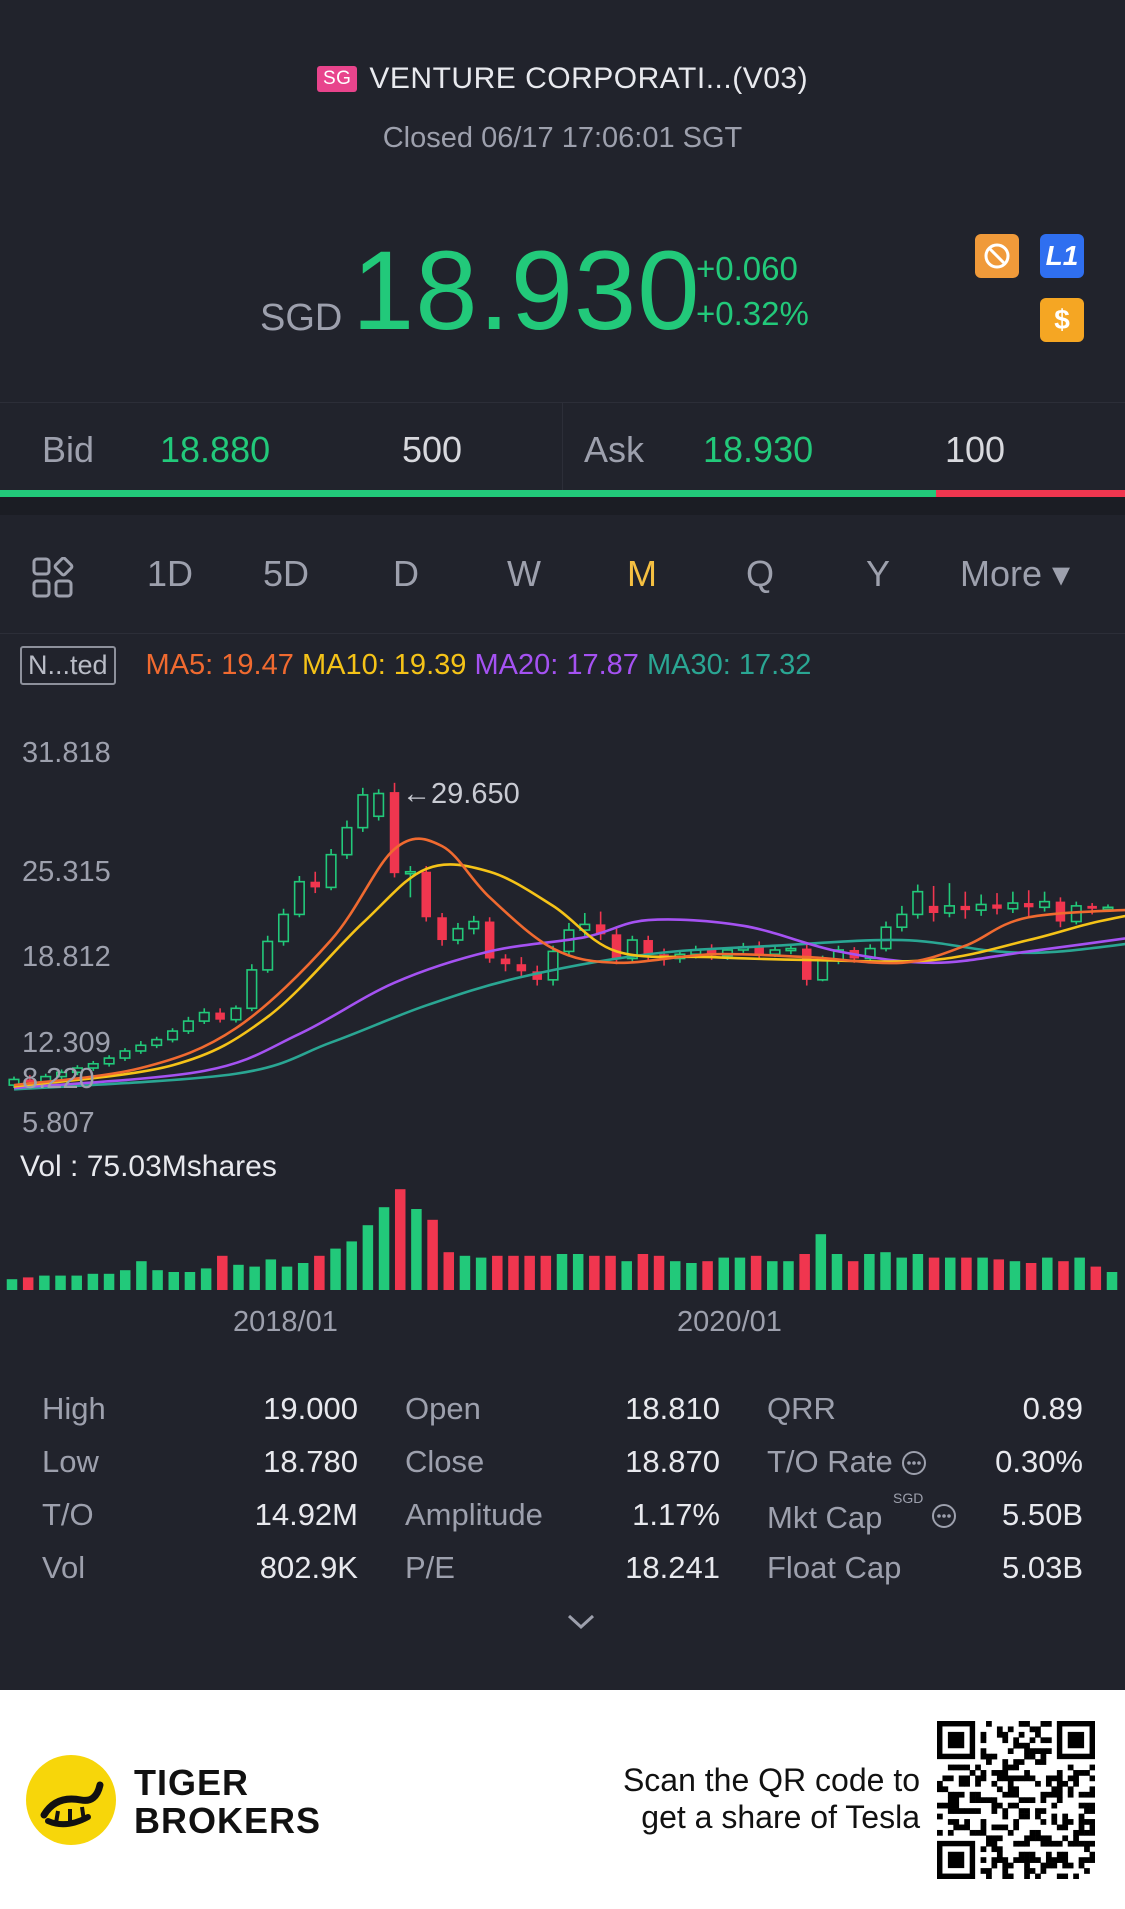 This screenshot has width=1125, height=1909. Describe the element at coordinates (672, 1408) in the screenshot. I see `stat-value: 18.810` at that location.